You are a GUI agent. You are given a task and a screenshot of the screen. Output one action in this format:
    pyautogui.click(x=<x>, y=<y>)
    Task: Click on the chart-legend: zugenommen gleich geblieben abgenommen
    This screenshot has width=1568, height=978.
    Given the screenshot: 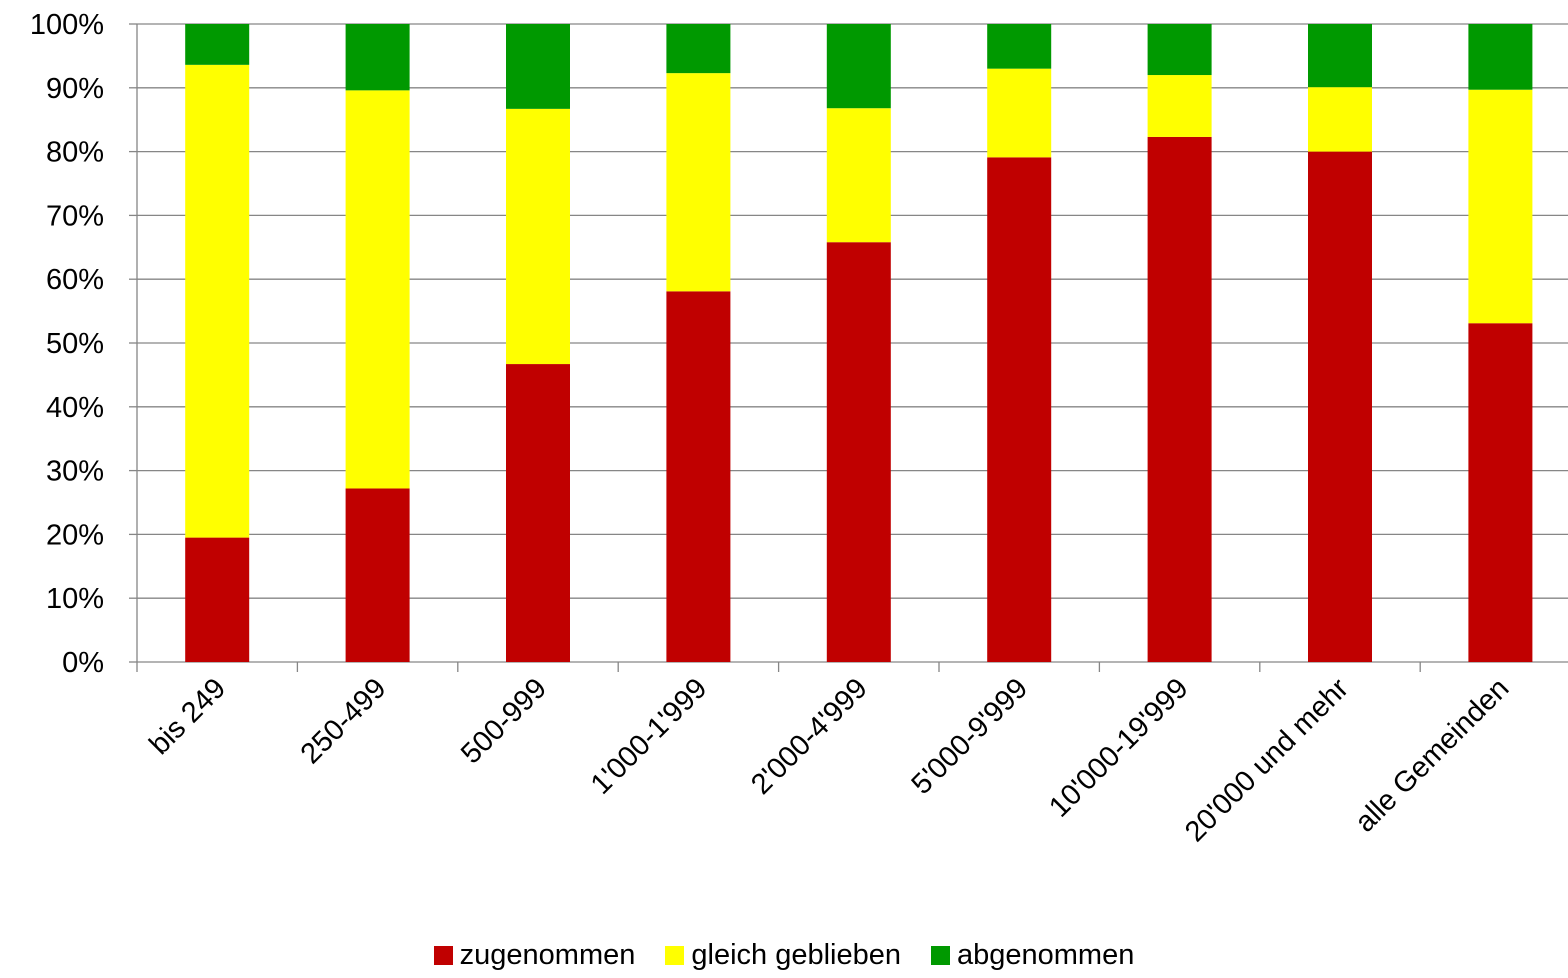 What is the action you would take?
    pyautogui.click(x=784, y=955)
    